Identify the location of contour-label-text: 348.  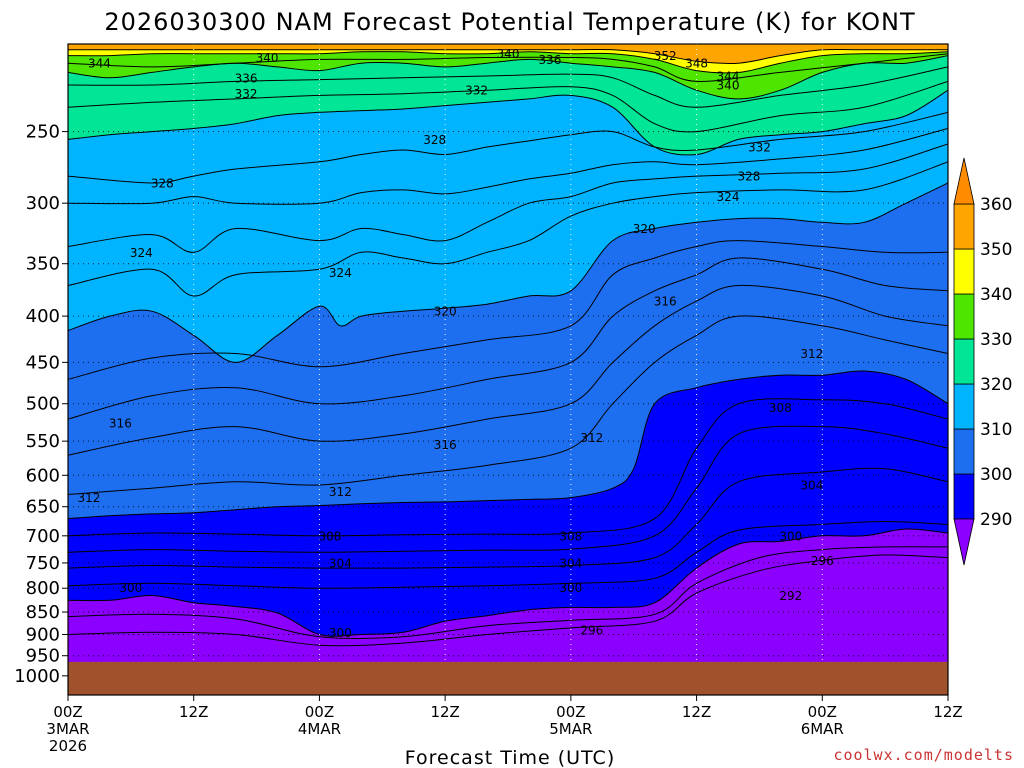
(696, 64).